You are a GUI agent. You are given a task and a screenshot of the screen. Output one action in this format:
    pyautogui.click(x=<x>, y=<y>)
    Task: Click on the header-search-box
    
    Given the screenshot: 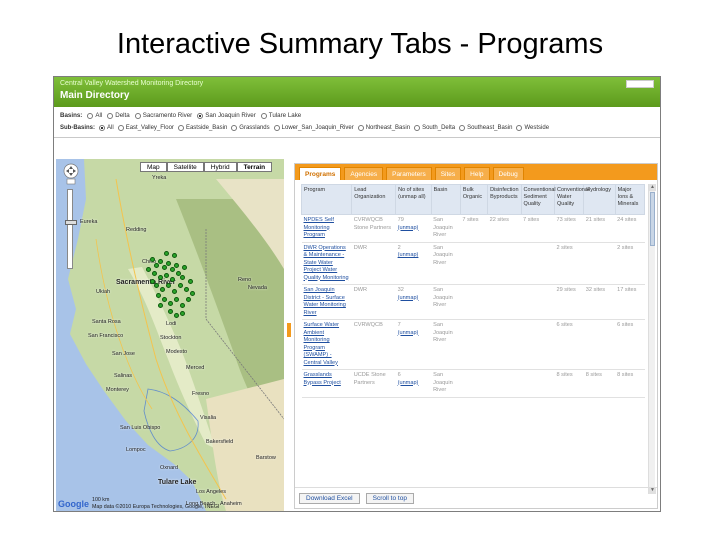 What is the action you would take?
    pyautogui.click(x=640, y=84)
    